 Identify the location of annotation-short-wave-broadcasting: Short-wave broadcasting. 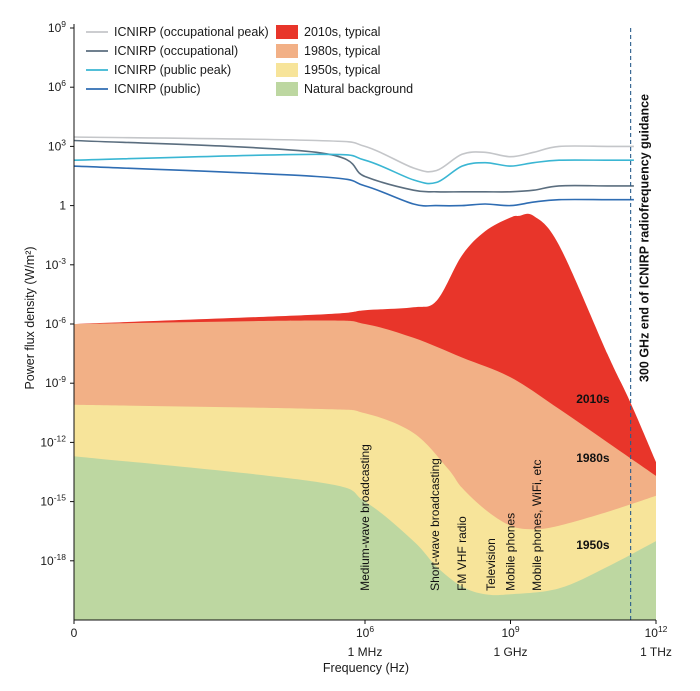
(435, 524).